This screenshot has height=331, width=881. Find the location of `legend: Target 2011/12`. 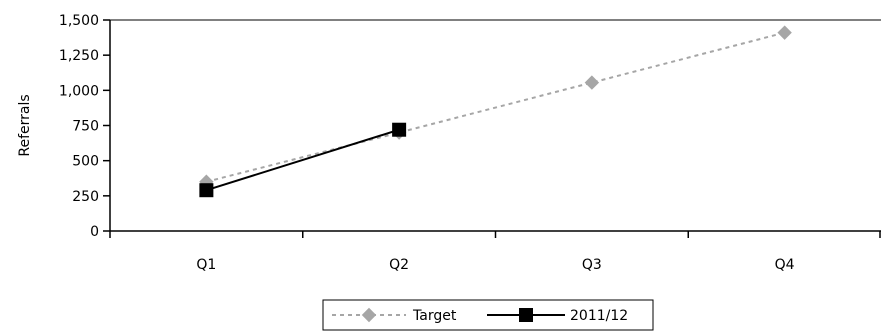

legend: Target 2011/12 is located at coordinates (488, 315).